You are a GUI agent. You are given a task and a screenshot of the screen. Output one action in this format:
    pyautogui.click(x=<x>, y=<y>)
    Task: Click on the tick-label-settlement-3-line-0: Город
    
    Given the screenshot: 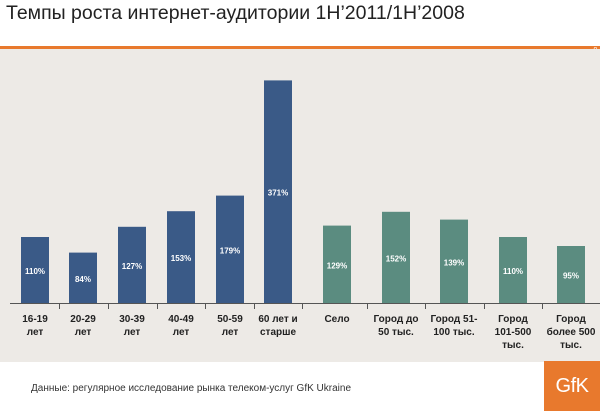 What is the action you would take?
    pyautogui.click(x=513, y=319)
    